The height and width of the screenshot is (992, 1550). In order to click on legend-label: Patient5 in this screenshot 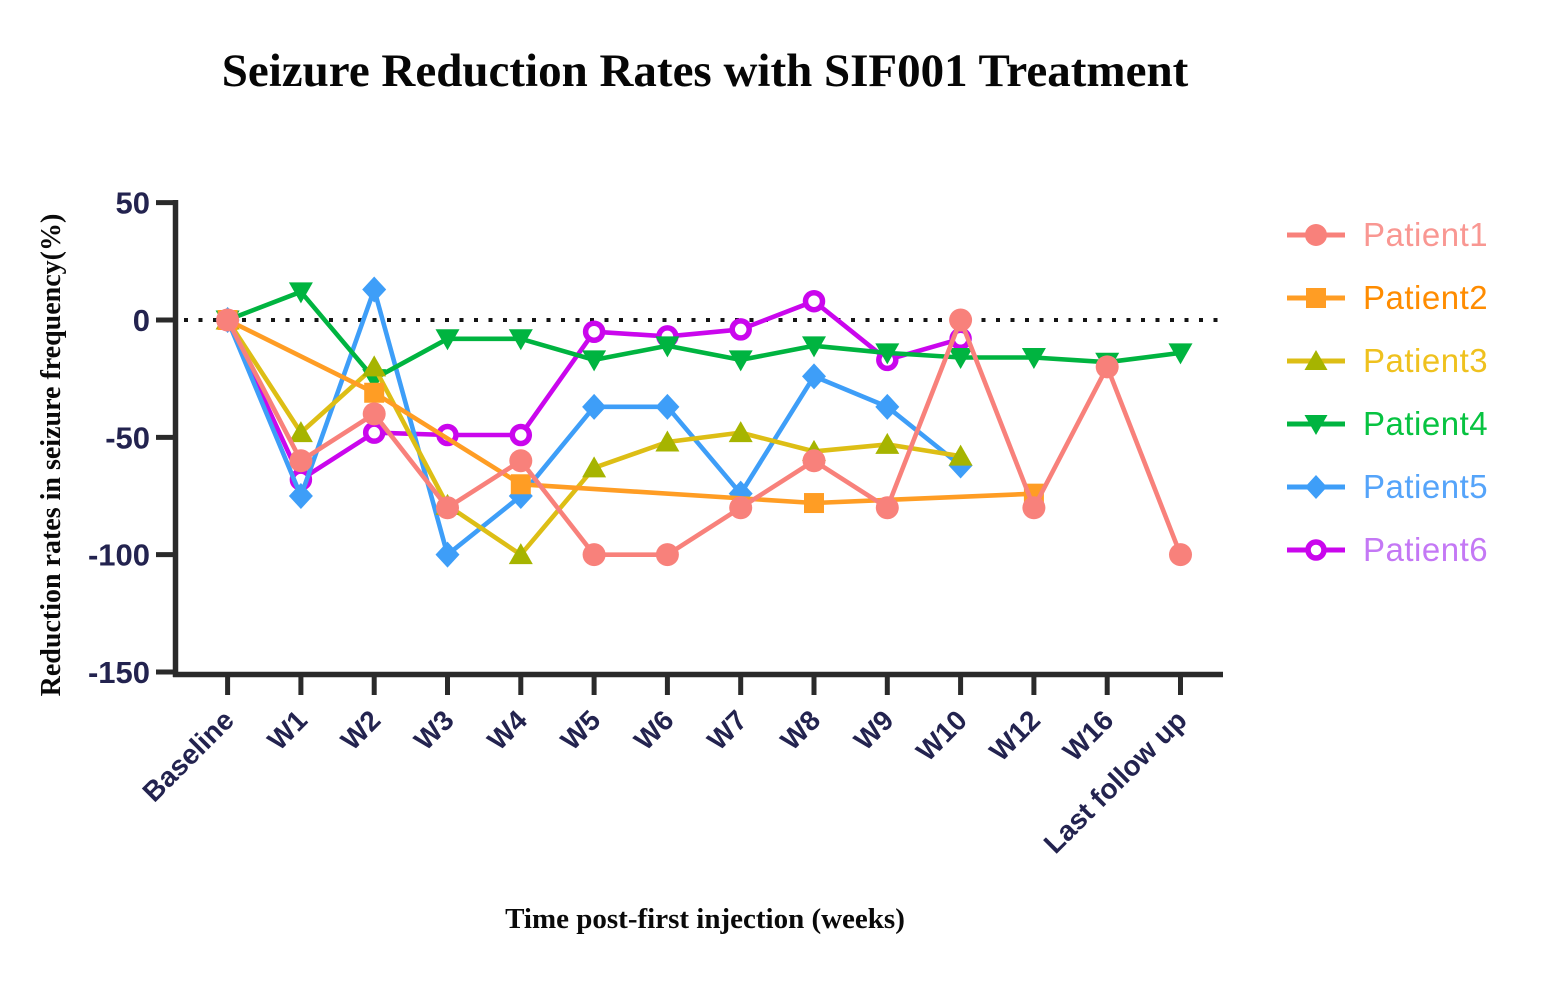, I will do `click(1426, 486)`.